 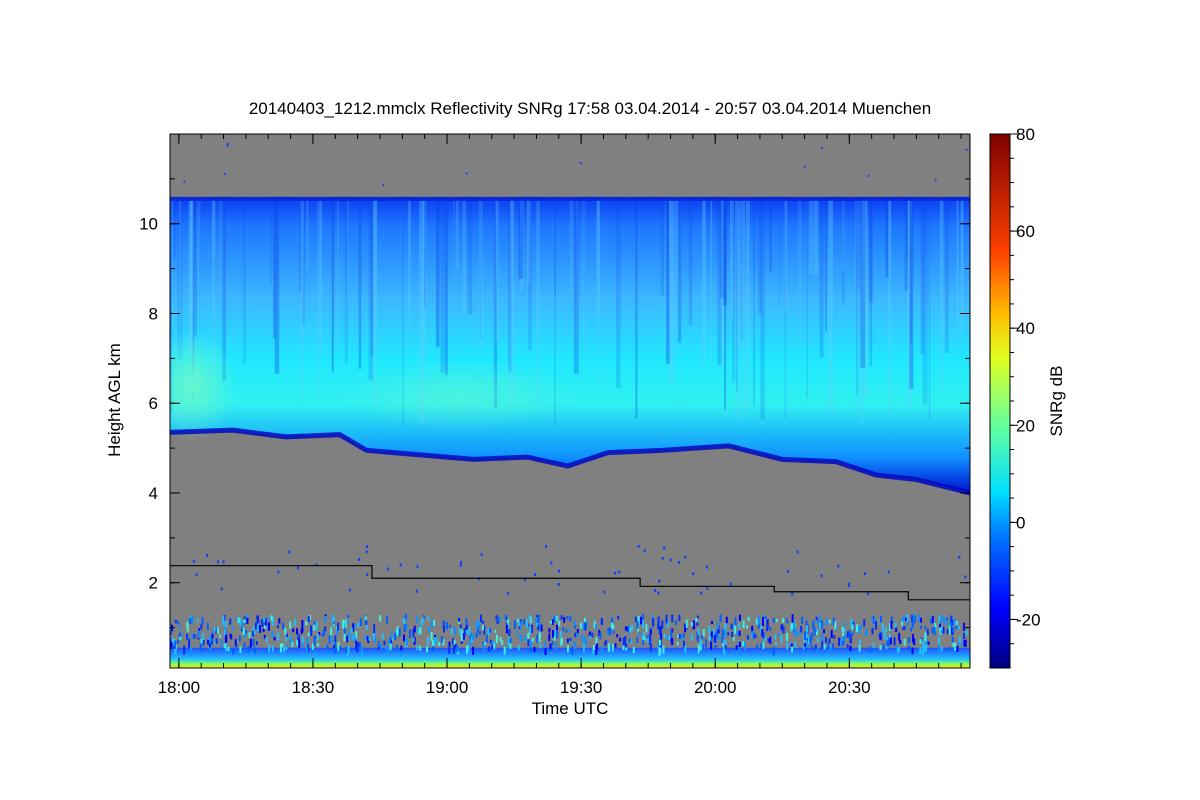 I want to click on reflectivity-core, so click(x=460, y=394).